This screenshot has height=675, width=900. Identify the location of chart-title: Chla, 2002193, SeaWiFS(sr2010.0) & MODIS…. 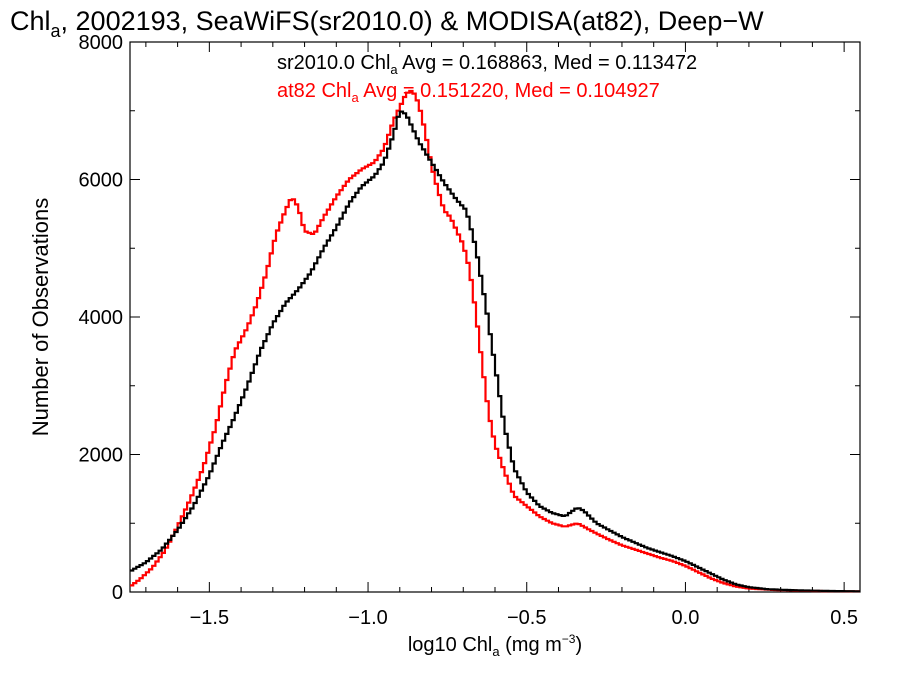
(387, 23).